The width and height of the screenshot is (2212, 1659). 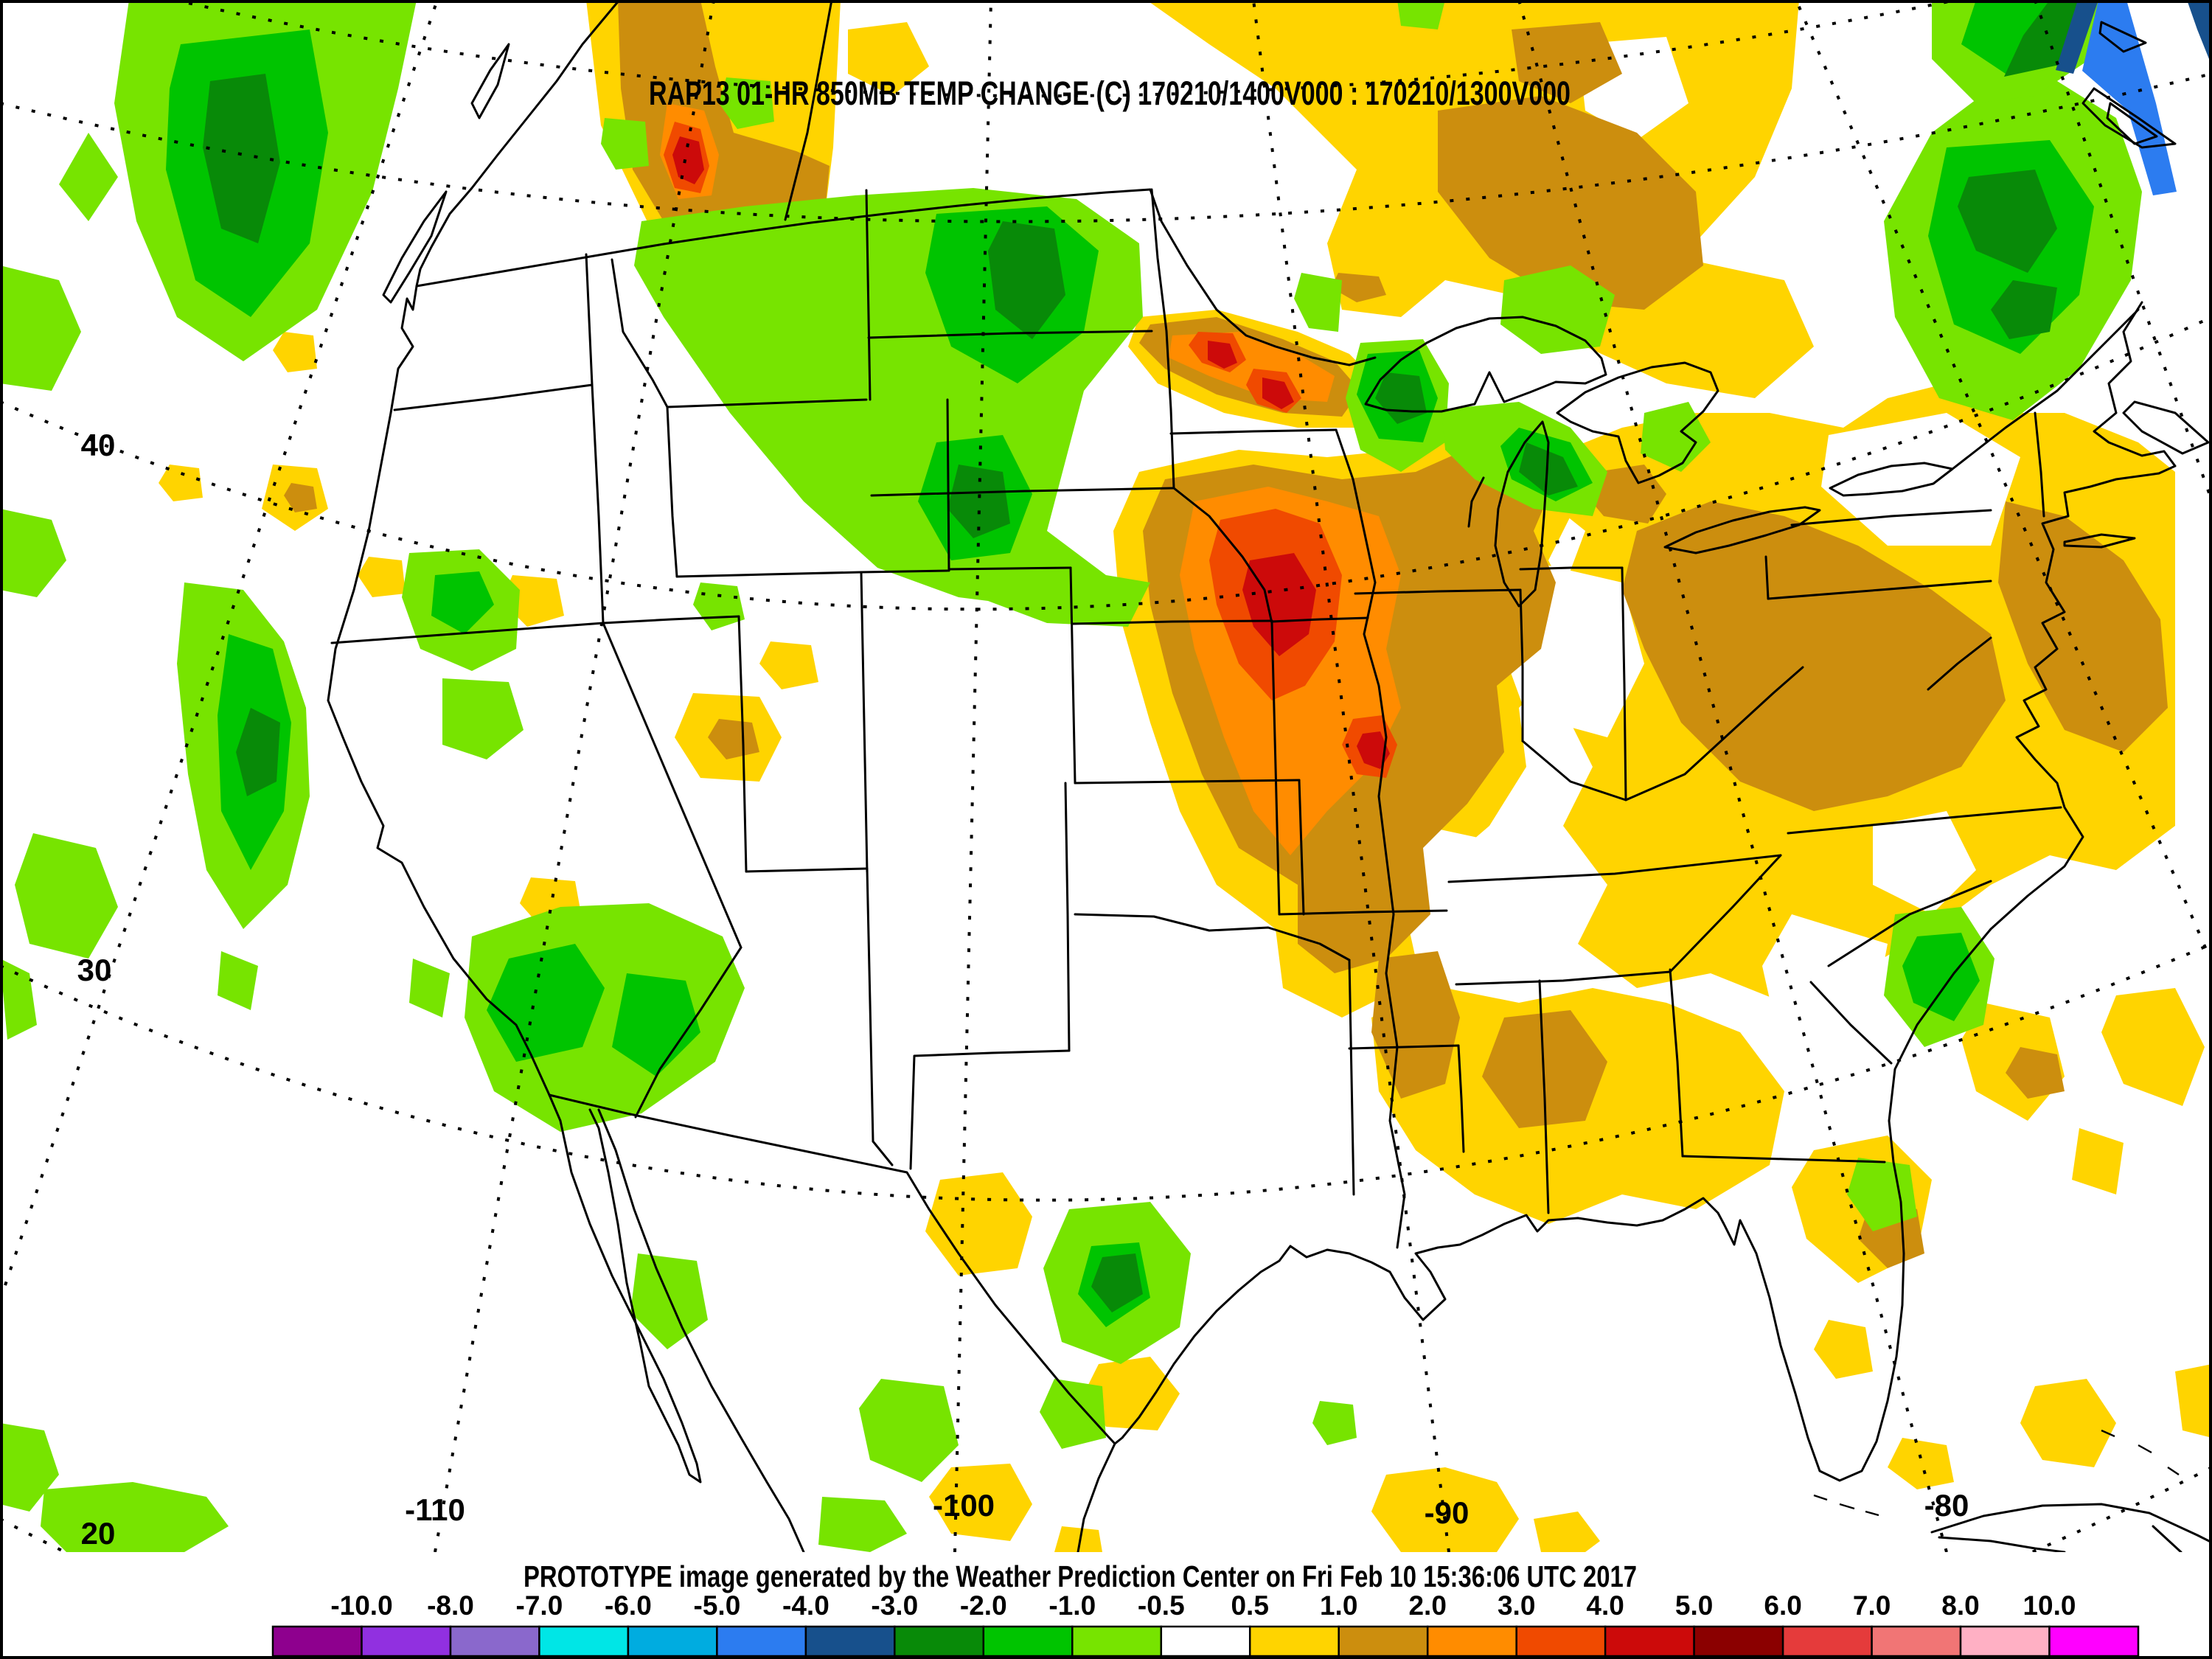 What do you see at coordinates (1516, 1605) in the screenshot?
I see `colorbar-tick-label: 3.0` at bounding box center [1516, 1605].